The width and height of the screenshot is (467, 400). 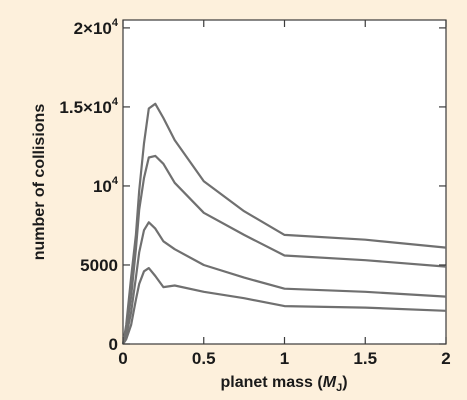 What do you see at coordinates (330, 382) in the screenshot?
I see `x-axis-title-symbol: M` at bounding box center [330, 382].